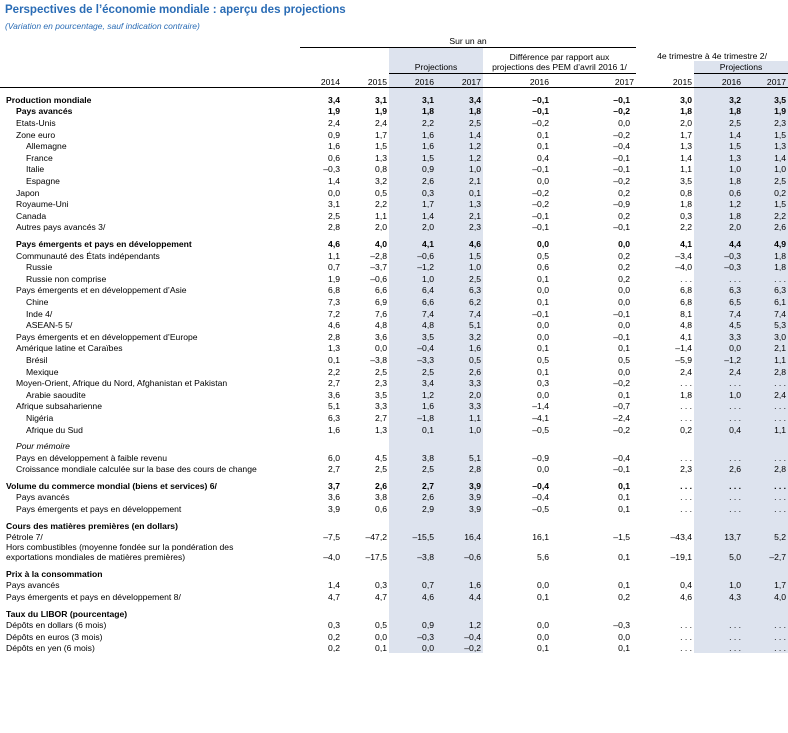 The width and height of the screenshot is (788, 733). Describe the element at coordinates (43, 181) in the screenshot. I see `row-label: Espagne` at that location.